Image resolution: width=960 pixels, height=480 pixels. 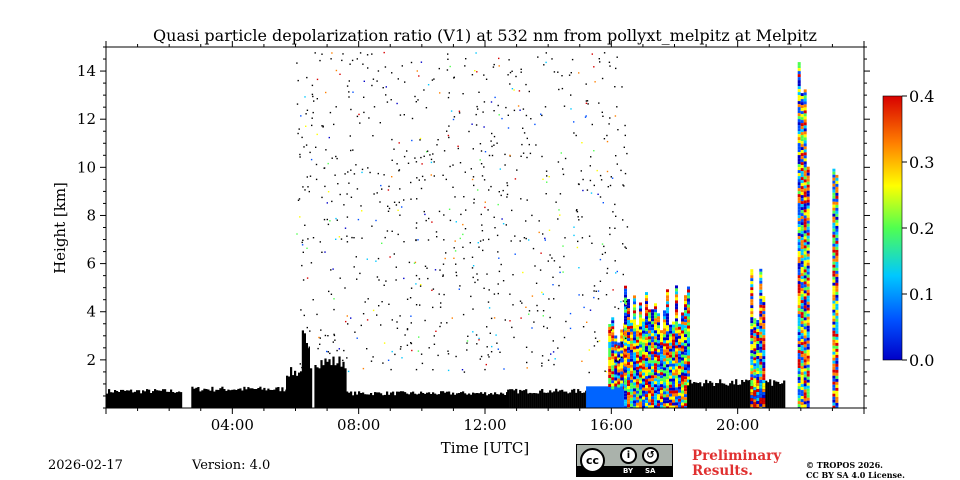 What do you see at coordinates (85, 465) in the screenshot?
I see `footer-date: 2026-02-17` at bounding box center [85, 465].